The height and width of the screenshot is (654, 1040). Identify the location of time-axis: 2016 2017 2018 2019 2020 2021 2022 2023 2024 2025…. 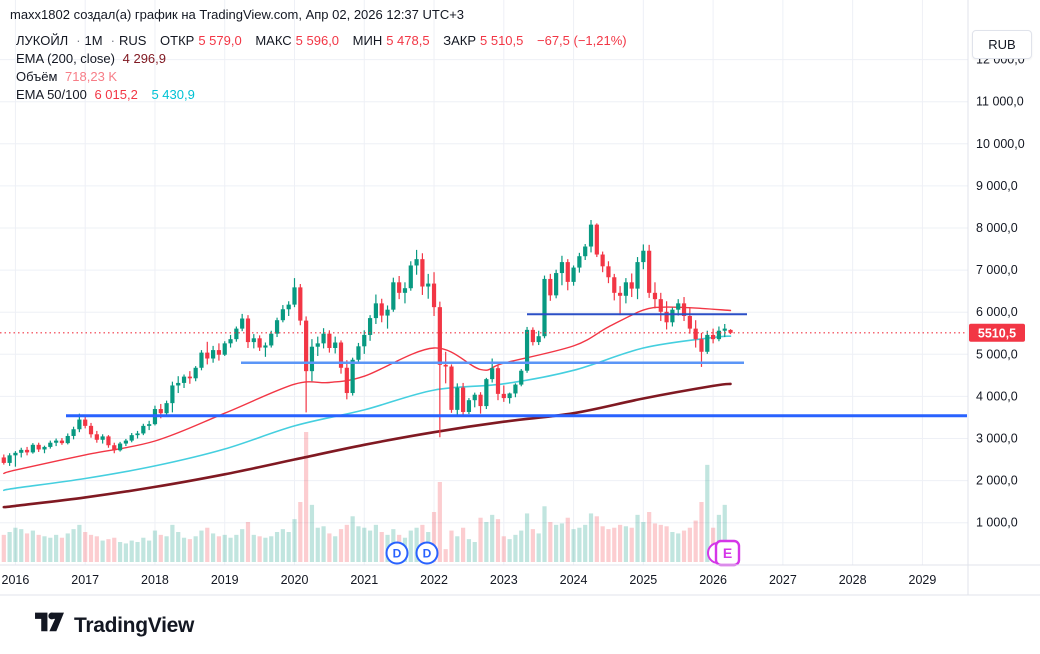
(469, 580).